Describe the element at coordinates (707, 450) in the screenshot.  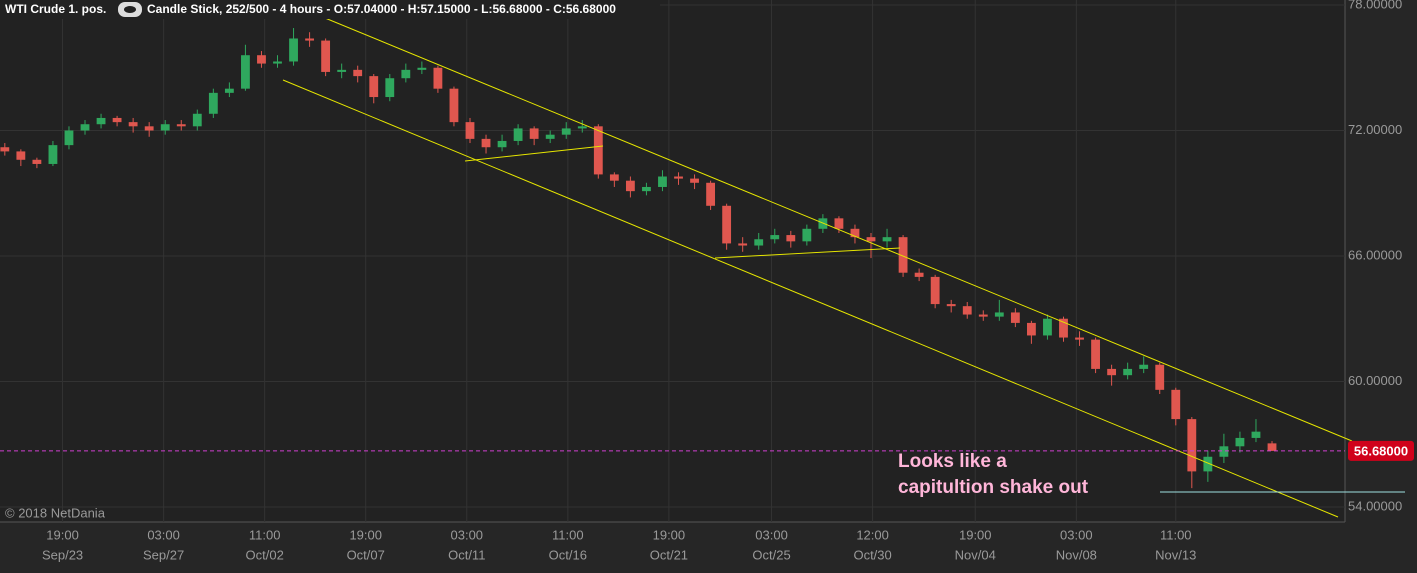
I see `overlay: 56.68000` at that location.